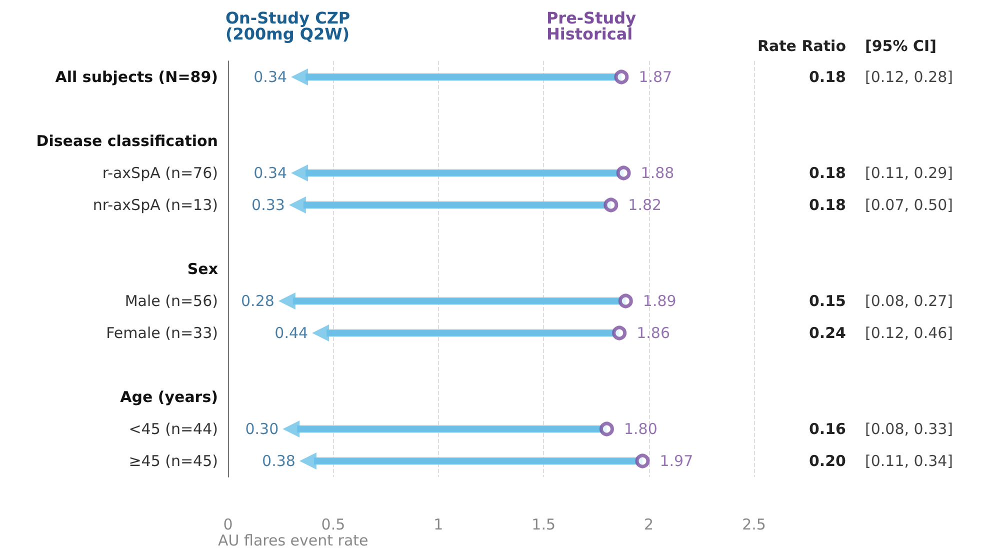  Describe the element at coordinates (677, 461) in the screenshot. I see `data-label: 1.97` at that location.